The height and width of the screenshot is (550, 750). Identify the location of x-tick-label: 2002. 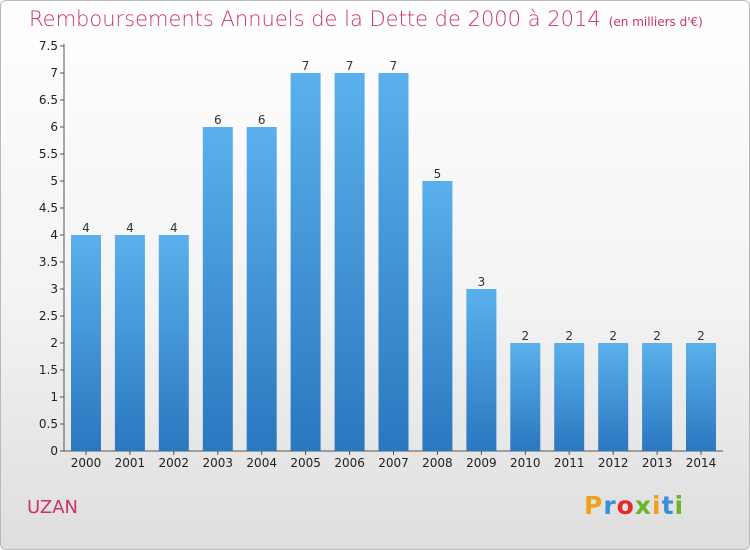
(174, 463).